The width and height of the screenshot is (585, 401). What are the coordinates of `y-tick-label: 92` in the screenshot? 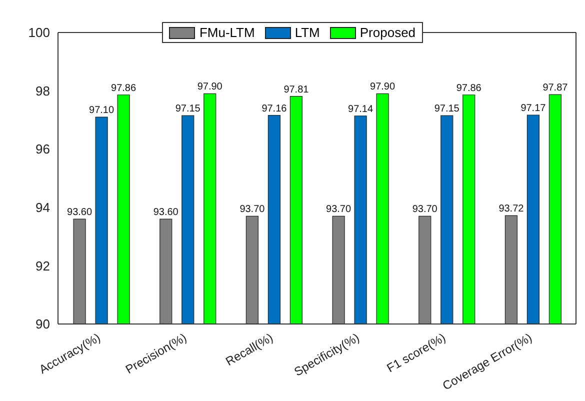 It's located at (43, 266).